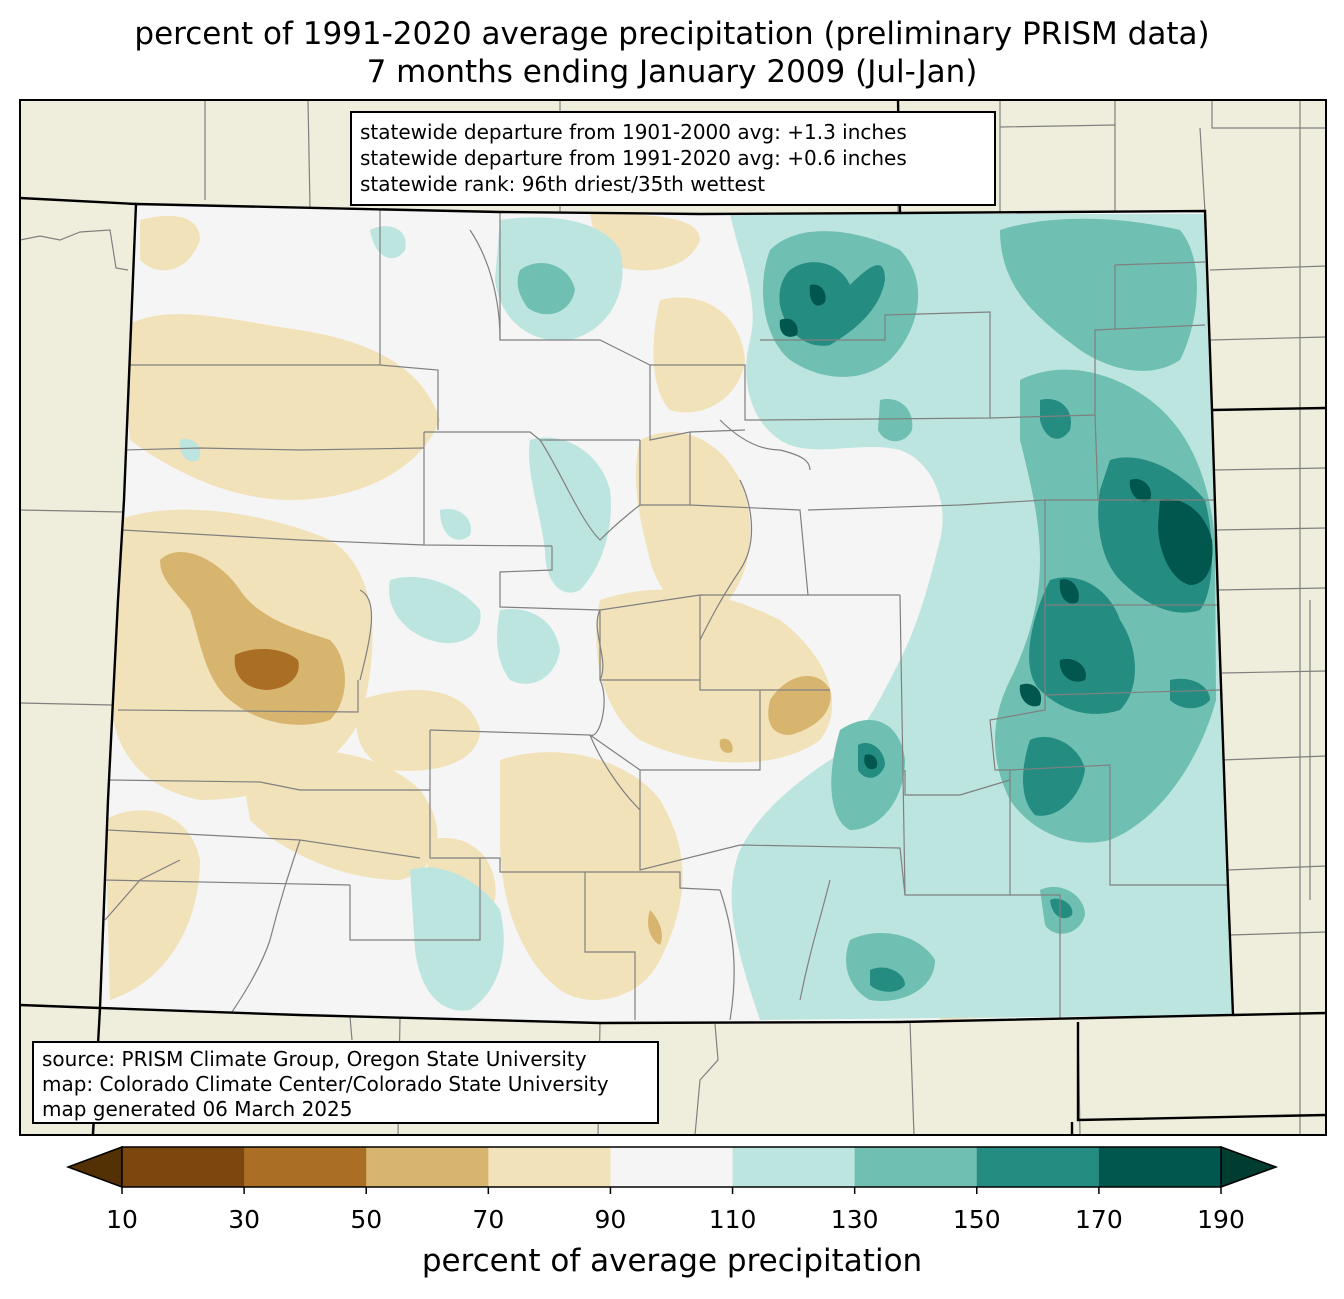 The height and width of the screenshot is (1299, 1344). What do you see at coordinates (94, 1167) in the screenshot?
I see `colorbar-under-arrow` at bounding box center [94, 1167].